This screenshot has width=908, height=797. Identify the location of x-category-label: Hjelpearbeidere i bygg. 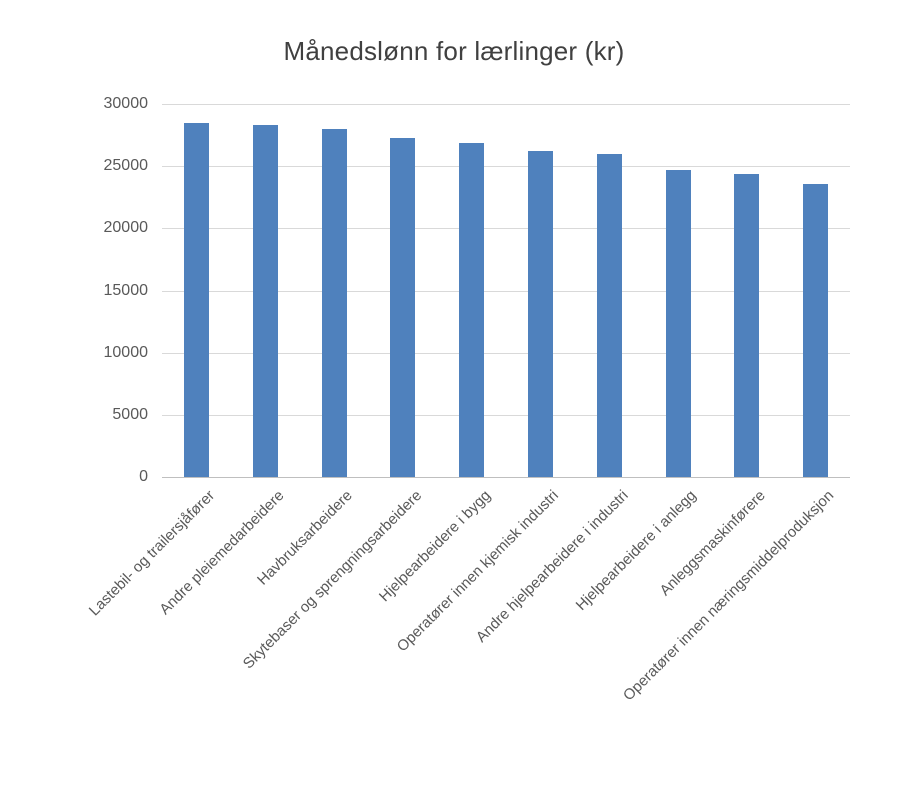
(434, 546).